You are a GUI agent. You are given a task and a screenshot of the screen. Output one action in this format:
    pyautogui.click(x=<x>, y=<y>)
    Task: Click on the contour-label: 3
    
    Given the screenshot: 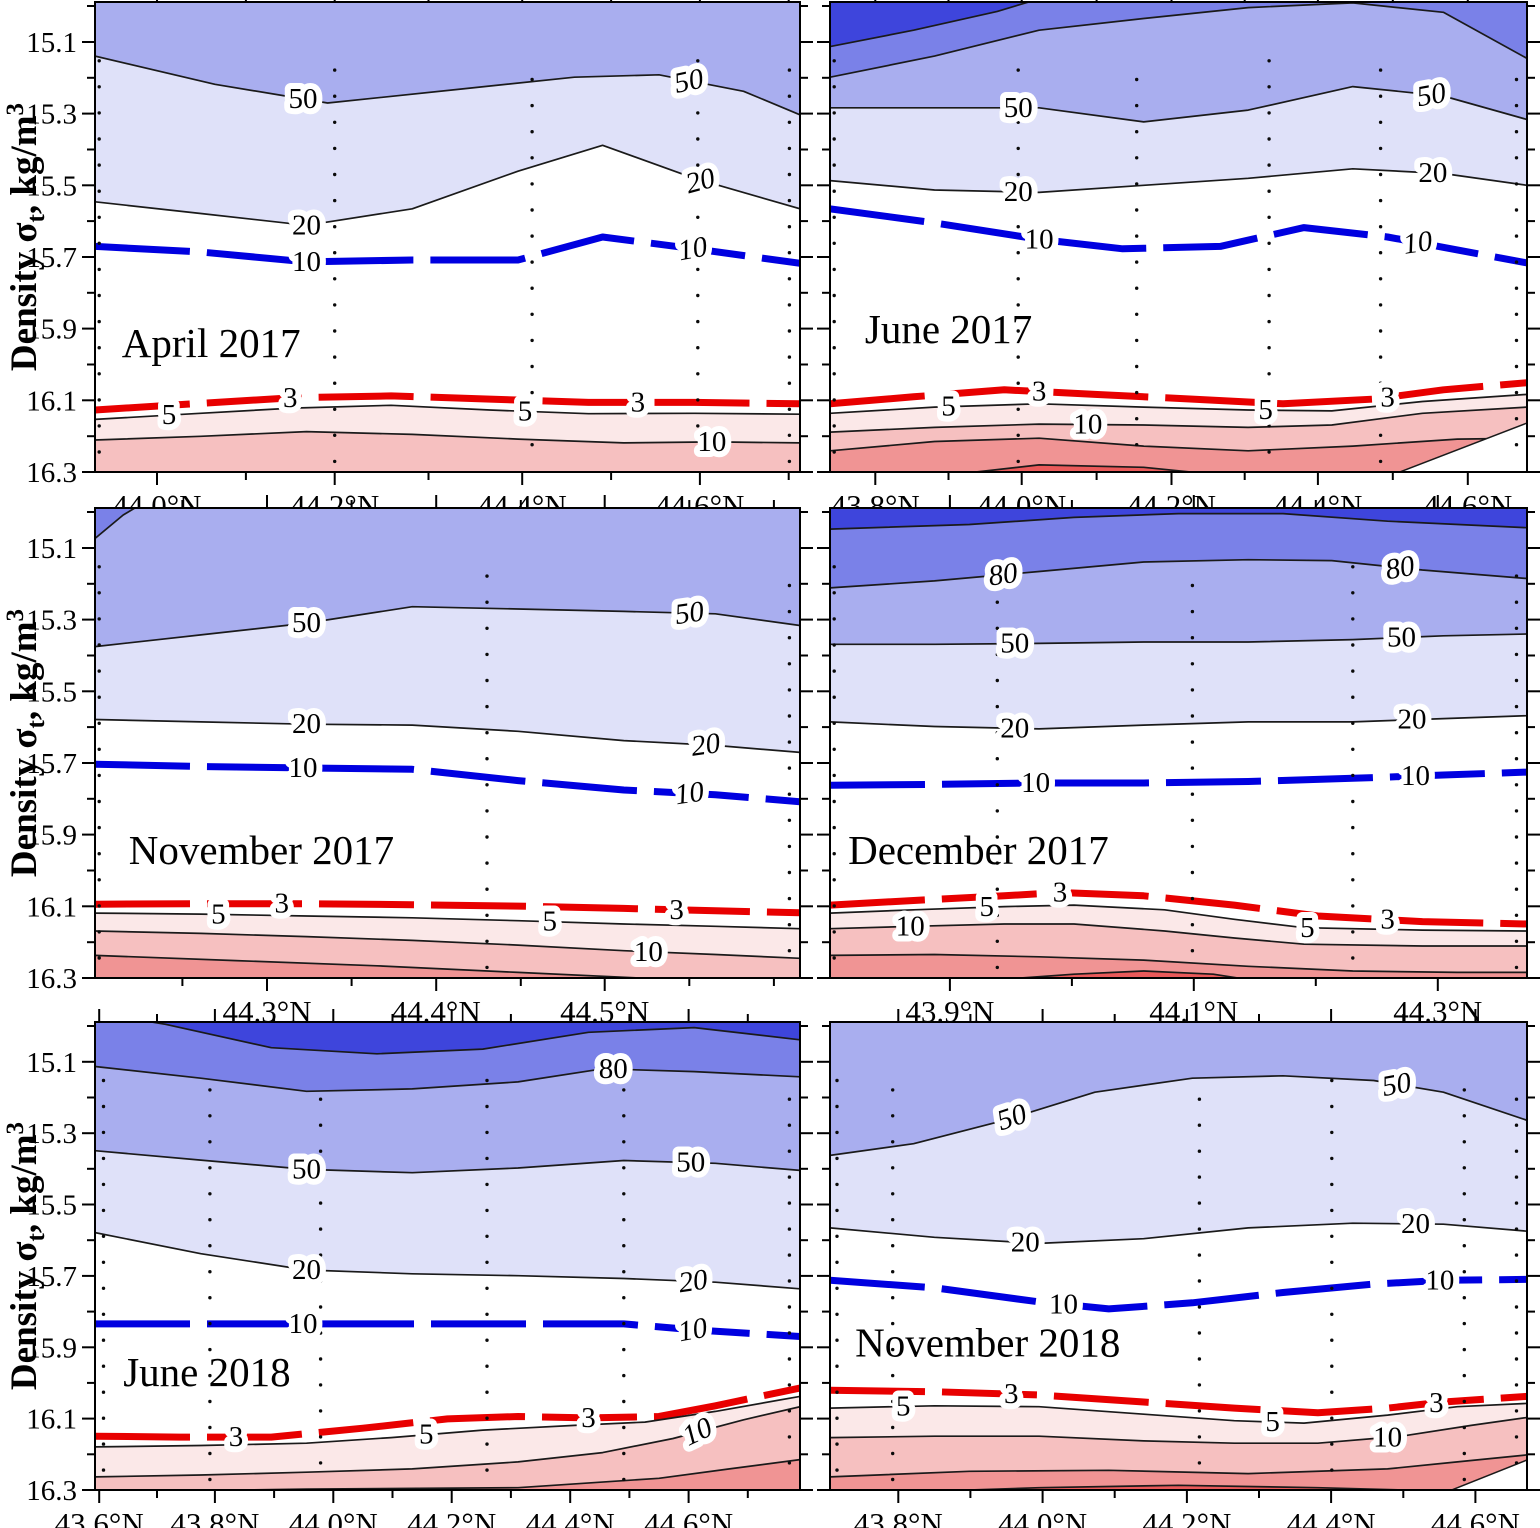 What is the action you would take?
    pyautogui.click(x=1039, y=392)
    